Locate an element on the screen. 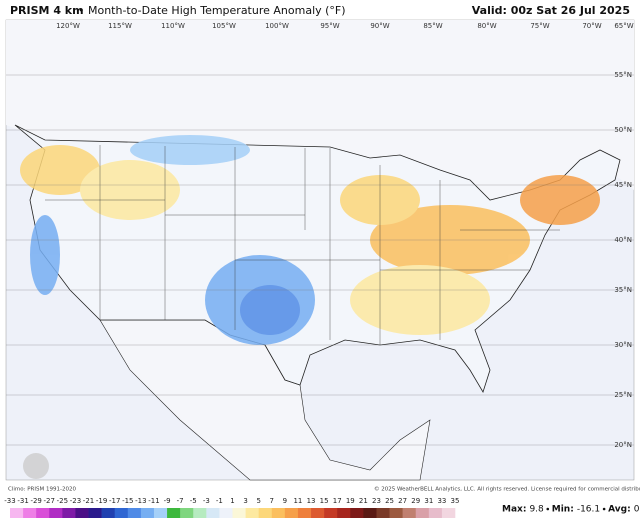 The width and height of the screenshot is (640, 530). longitude-label: 70°W is located at coordinates (591, 26).